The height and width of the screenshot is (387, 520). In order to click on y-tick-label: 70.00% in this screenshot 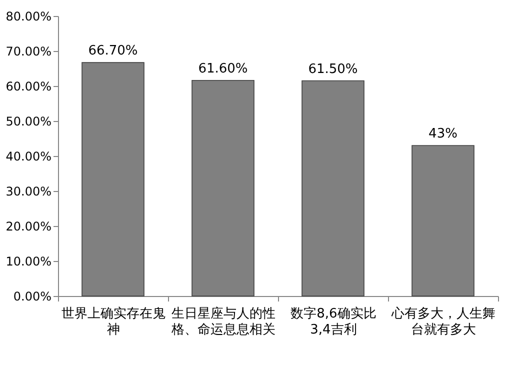, I will do `click(29, 51)`.